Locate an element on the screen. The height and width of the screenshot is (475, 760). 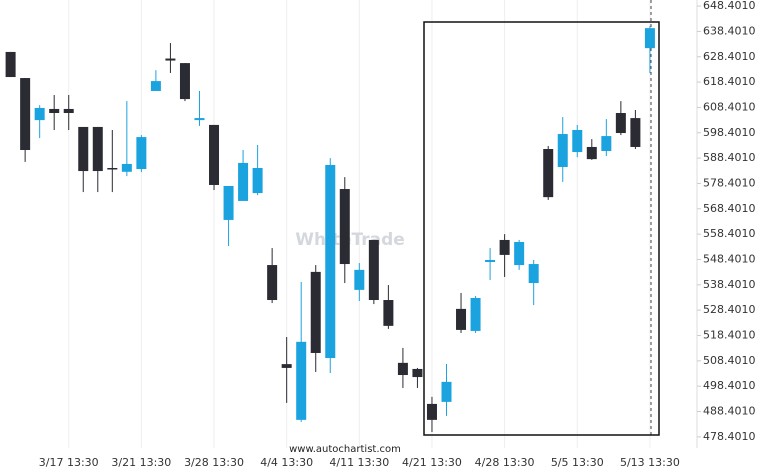
x-tick-label: 4/28 13:30 is located at coordinates (505, 462).